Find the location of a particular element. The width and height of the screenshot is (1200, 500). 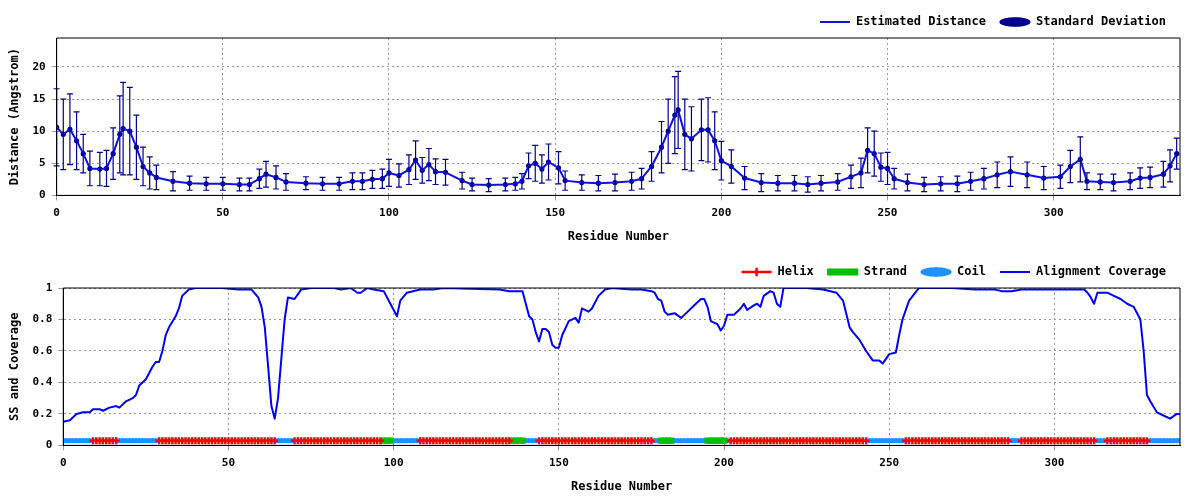

y-tick-label: 0.2 is located at coordinates (42, 413).